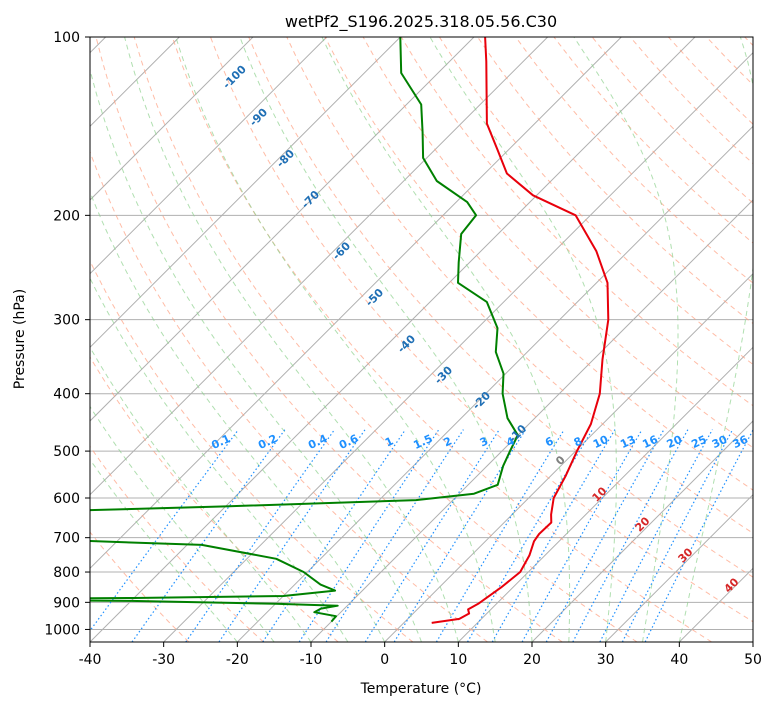 This screenshot has width=775, height=708. Describe the element at coordinates (66, 499) in the screenshot. I see `y-tick-label: 600` at that location.